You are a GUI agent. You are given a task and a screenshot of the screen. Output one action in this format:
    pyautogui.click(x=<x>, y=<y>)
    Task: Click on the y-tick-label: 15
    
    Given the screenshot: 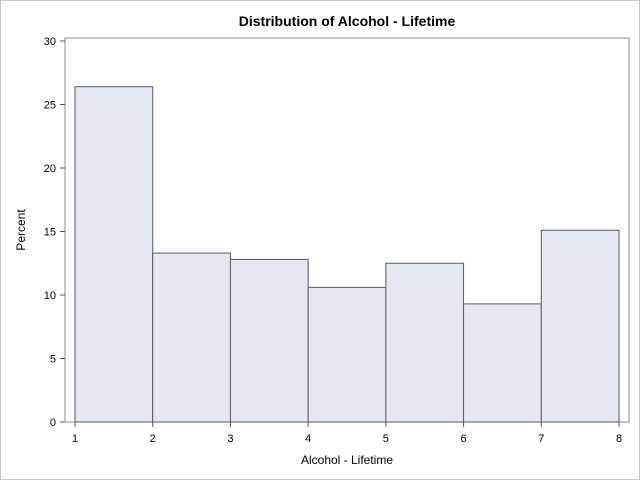 What is the action you would take?
    pyautogui.click(x=50, y=233)
    